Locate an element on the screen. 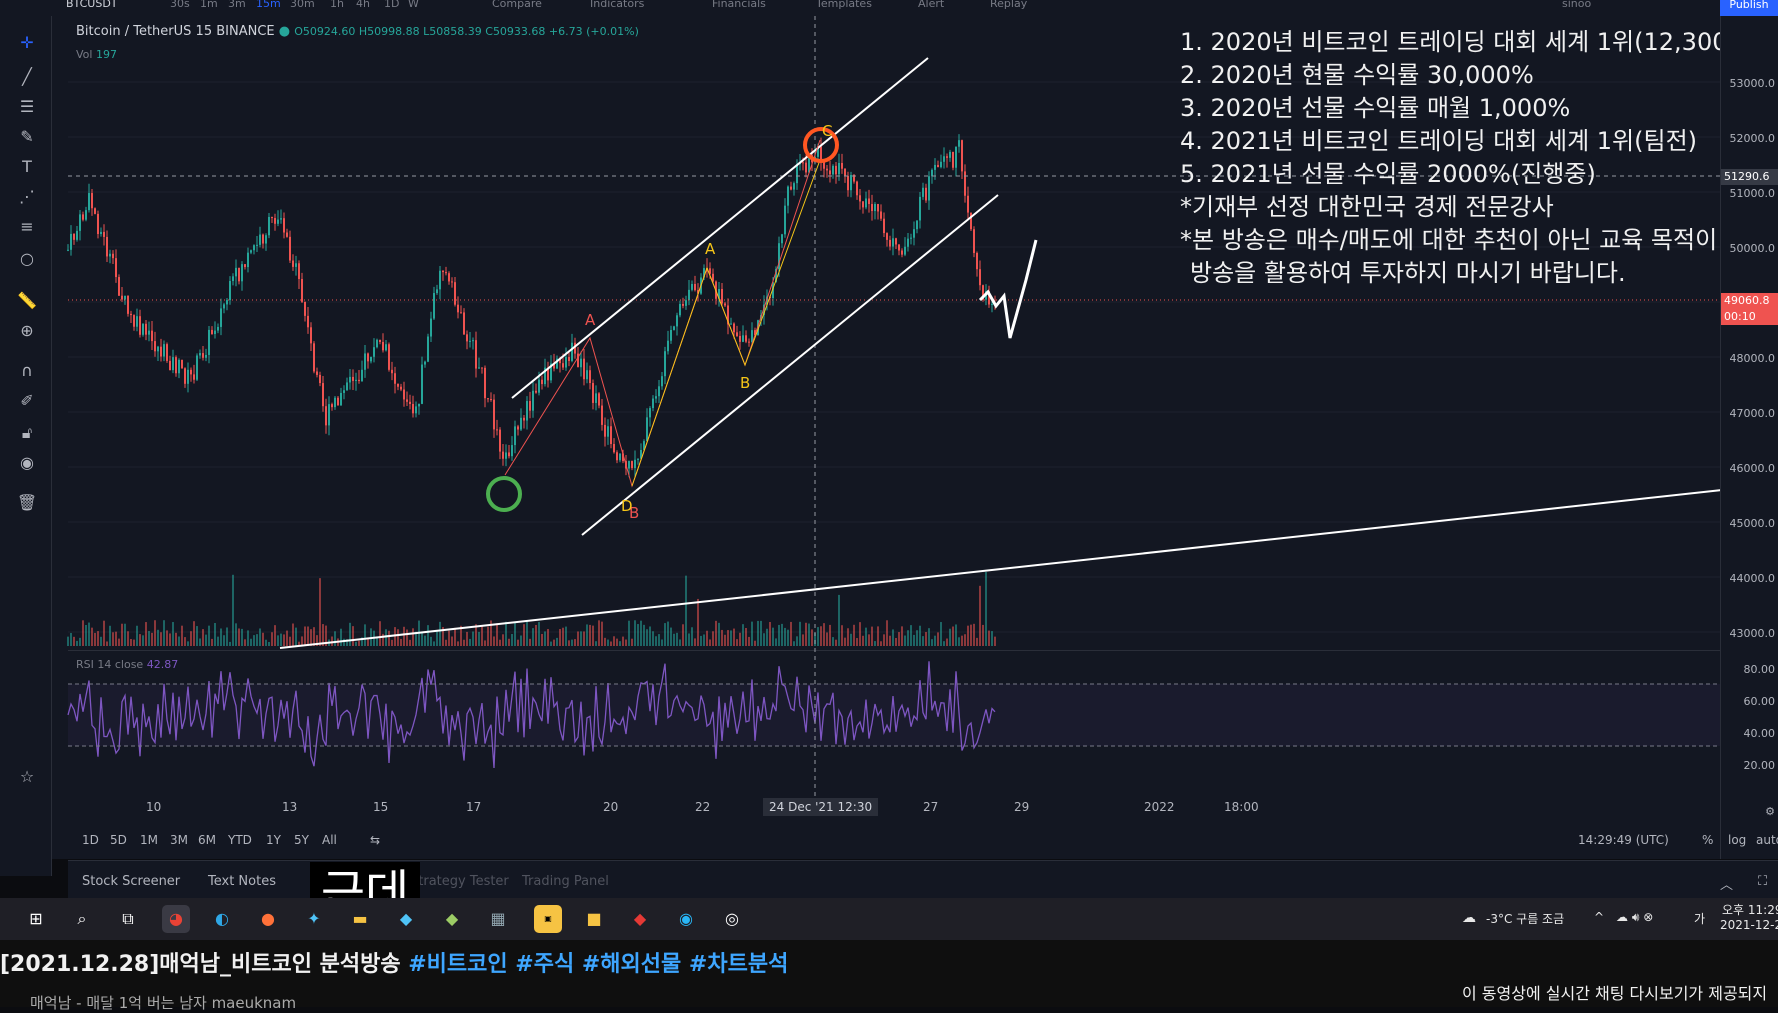 The width and height of the screenshot is (1778, 1013). fib-icon: ☰ is located at coordinates (27, 106).